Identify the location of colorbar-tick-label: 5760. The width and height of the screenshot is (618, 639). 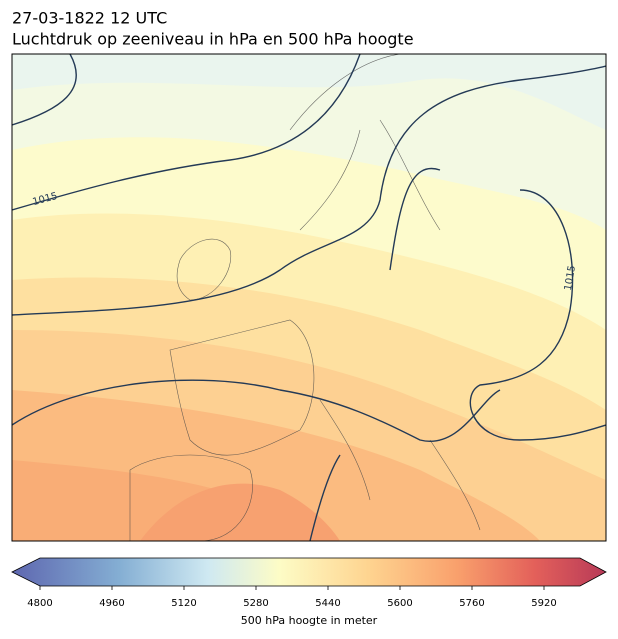
(471, 603).